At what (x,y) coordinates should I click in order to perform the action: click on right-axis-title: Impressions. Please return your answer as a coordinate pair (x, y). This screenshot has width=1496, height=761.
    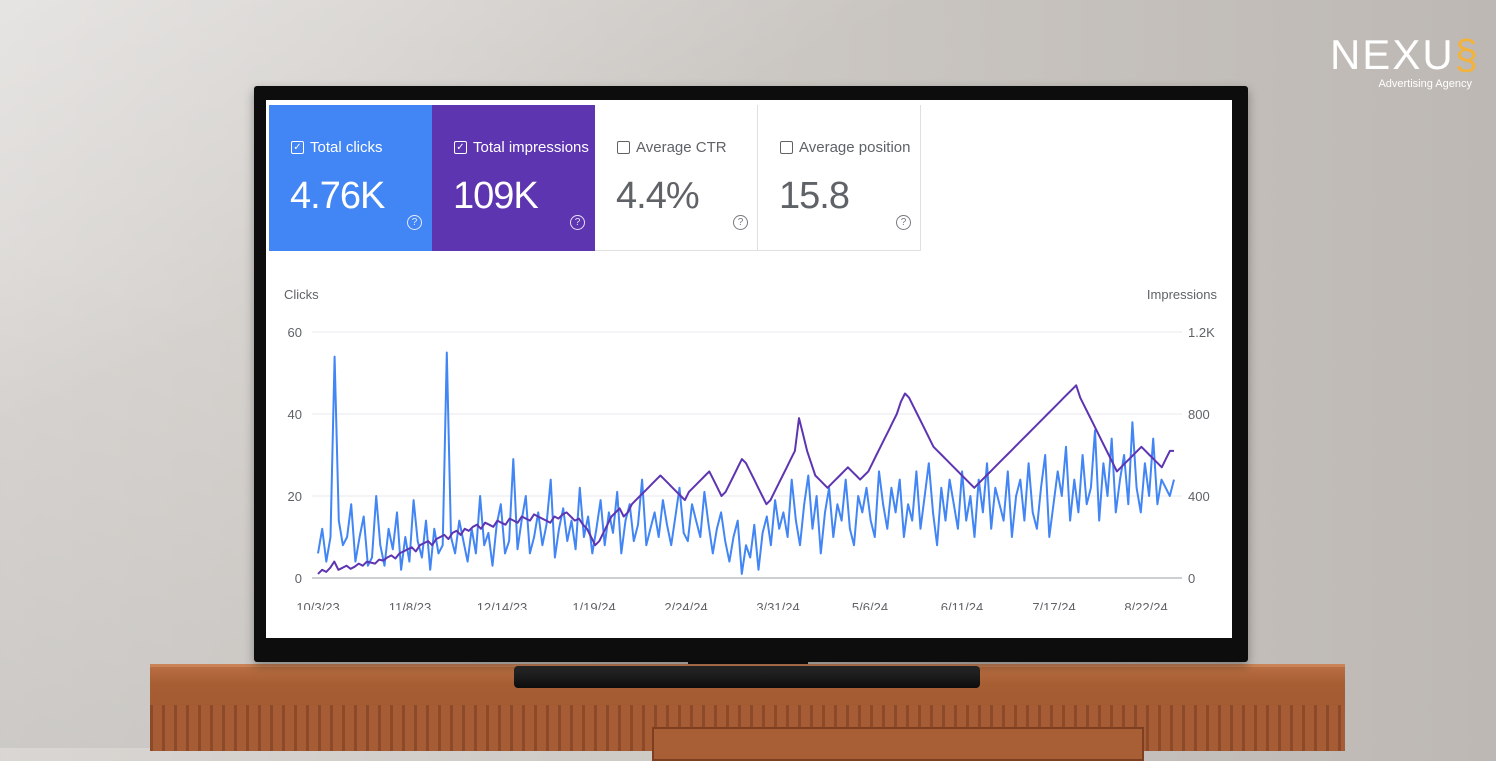
    Looking at the image, I should click on (1182, 294).